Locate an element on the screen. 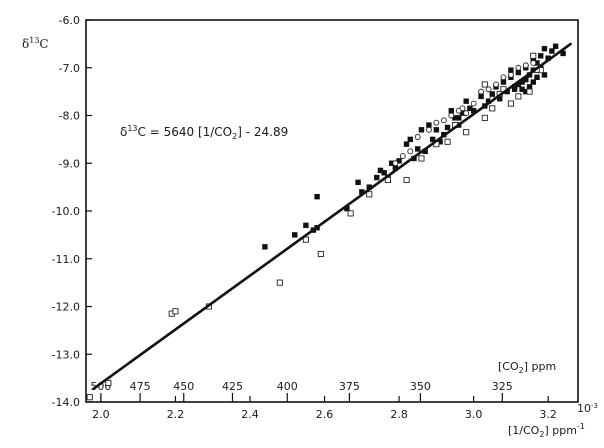  equation-text-b: ] - 24.89 is located at coordinates (262, 132).